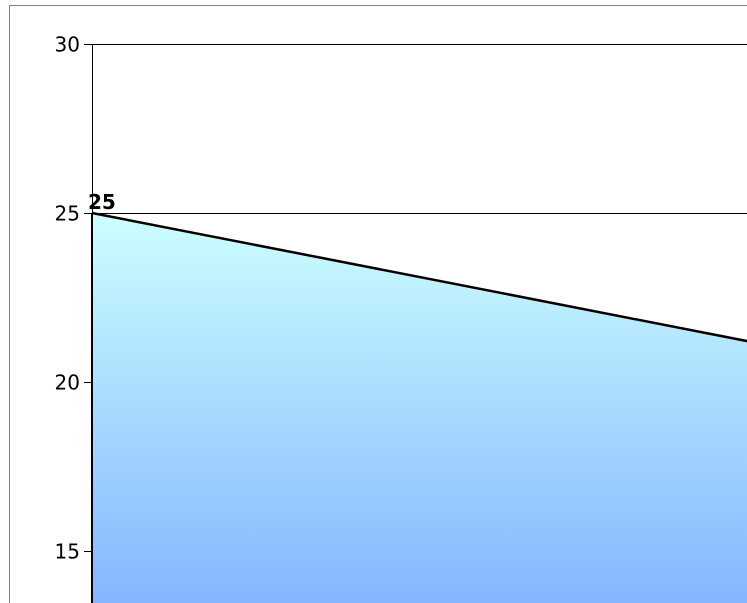 The image size is (747, 603). Describe the element at coordinates (67, 383) in the screenshot. I see `y-tick-label-20: 20` at that location.